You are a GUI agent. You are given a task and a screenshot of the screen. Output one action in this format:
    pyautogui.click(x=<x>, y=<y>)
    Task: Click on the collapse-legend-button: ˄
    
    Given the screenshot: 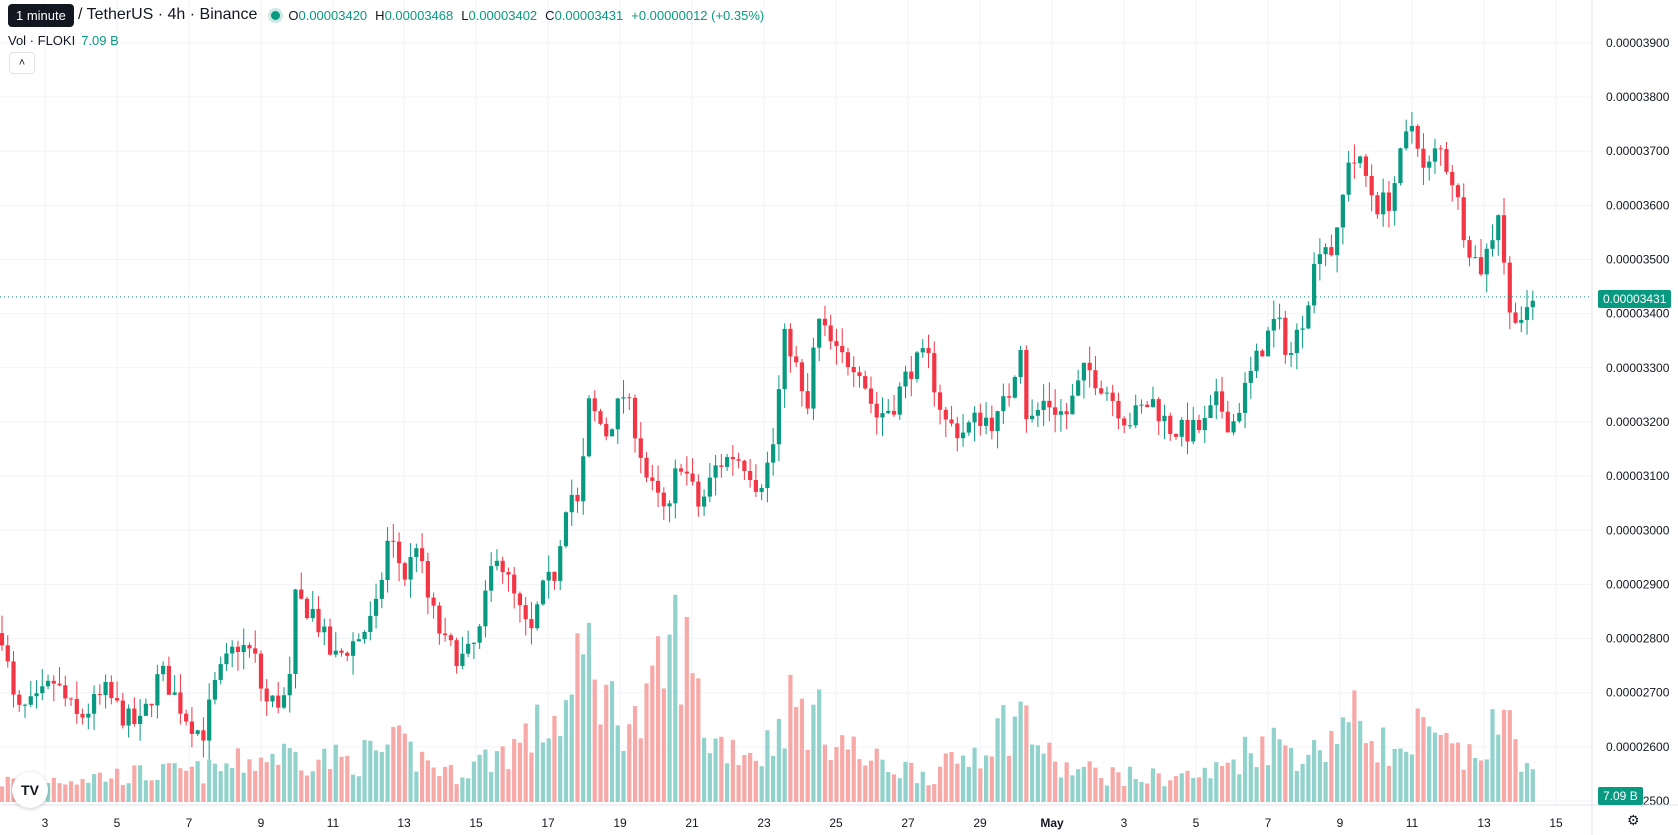 What is the action you would take?
    pyautogui.click(x=22, y=63)
    